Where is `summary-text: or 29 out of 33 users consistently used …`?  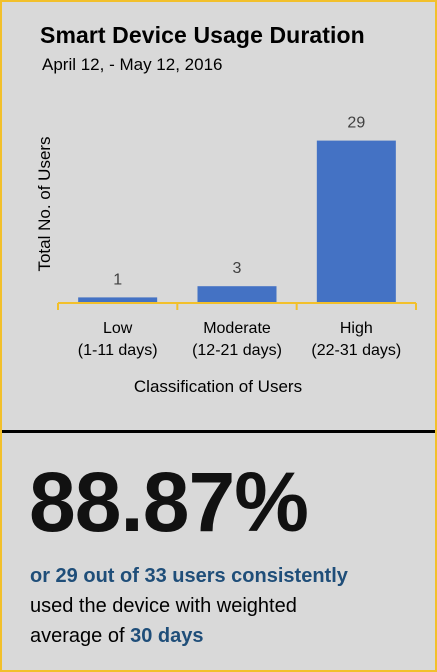
summary-text: or 29 out of 33 users consistently used … is located at coordinates (189, 606).